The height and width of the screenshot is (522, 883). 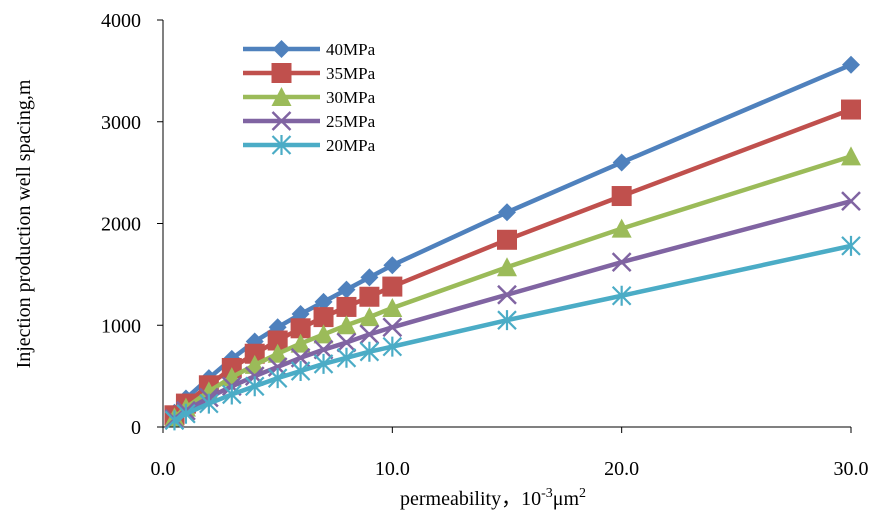 What do you see at coordinates (547, 493) in the screenshot?
I see `x-axis-title-exponent: -3` at bounding box center [547, 493].